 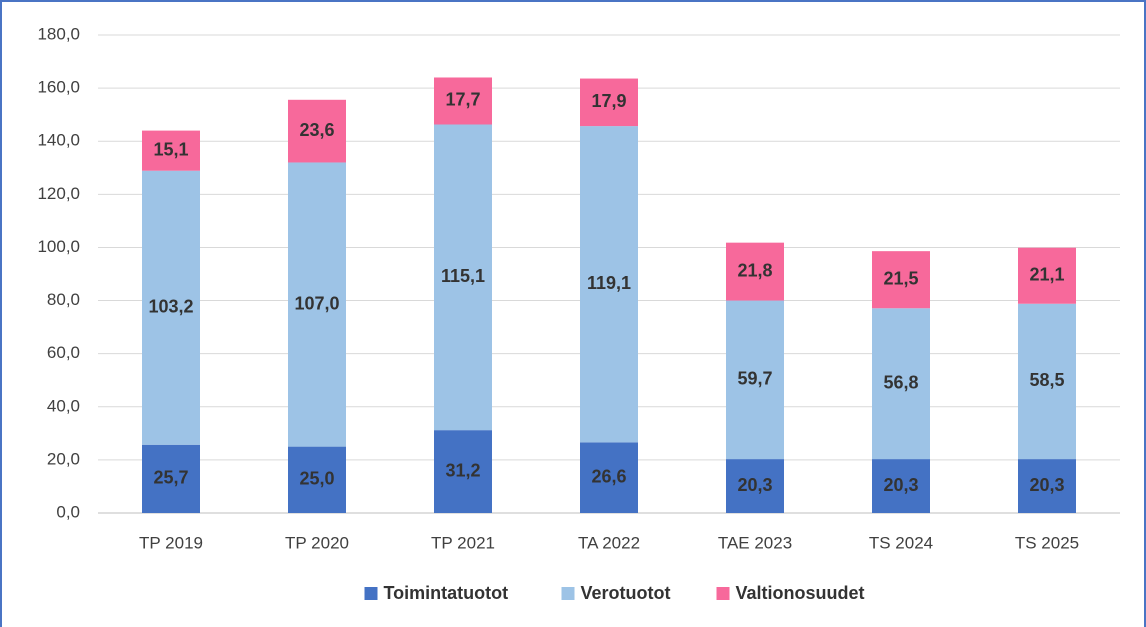 I want to click on data-label: 21,5, so click(x=900, y=278).